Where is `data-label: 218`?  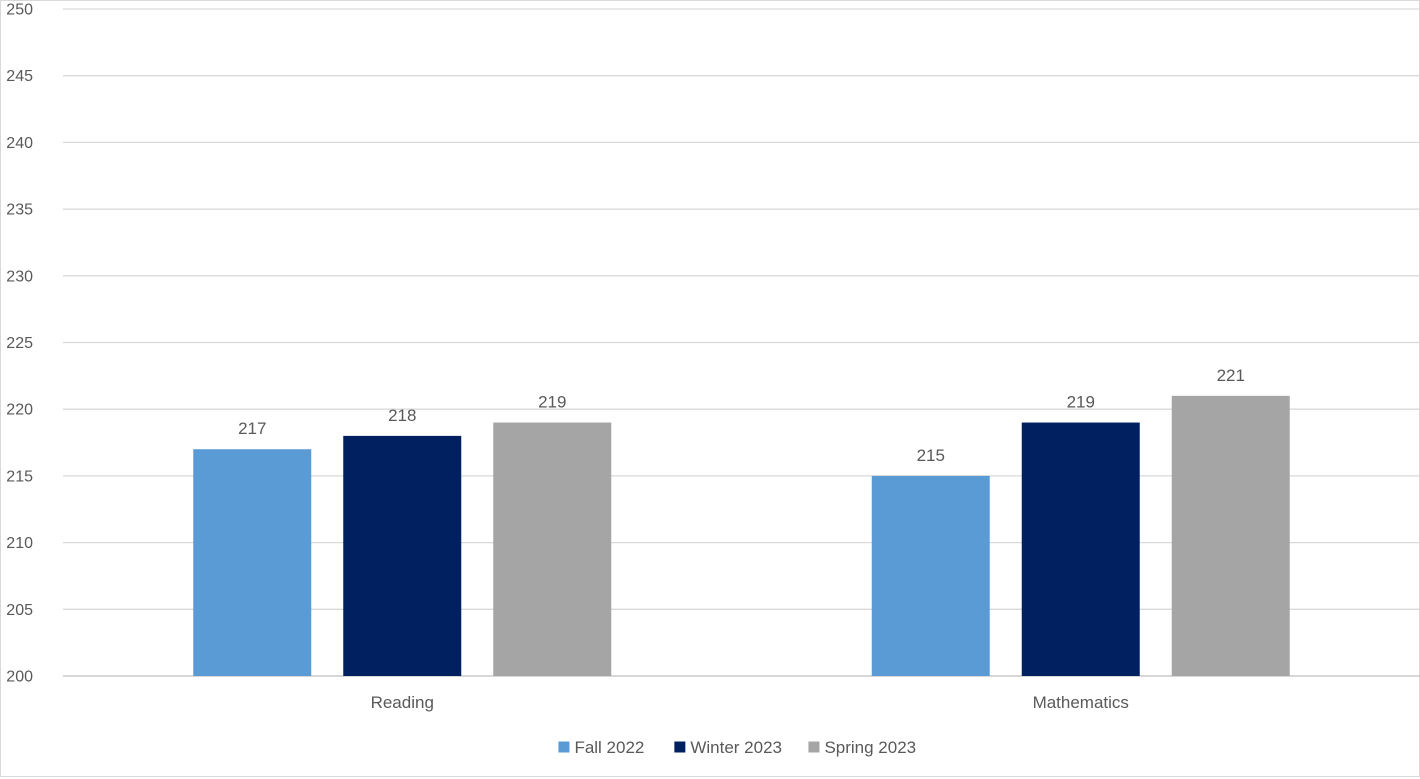 data-label: 218 is located at coordinates (402, 415).